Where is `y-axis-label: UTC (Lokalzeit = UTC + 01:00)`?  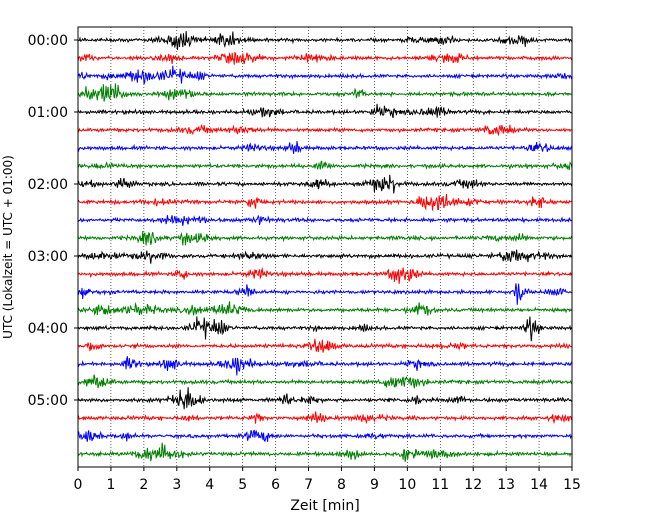
y-axis-label: UTC (Lokalzeit = UTC + 01:00) is located at coordinates (8, 247).